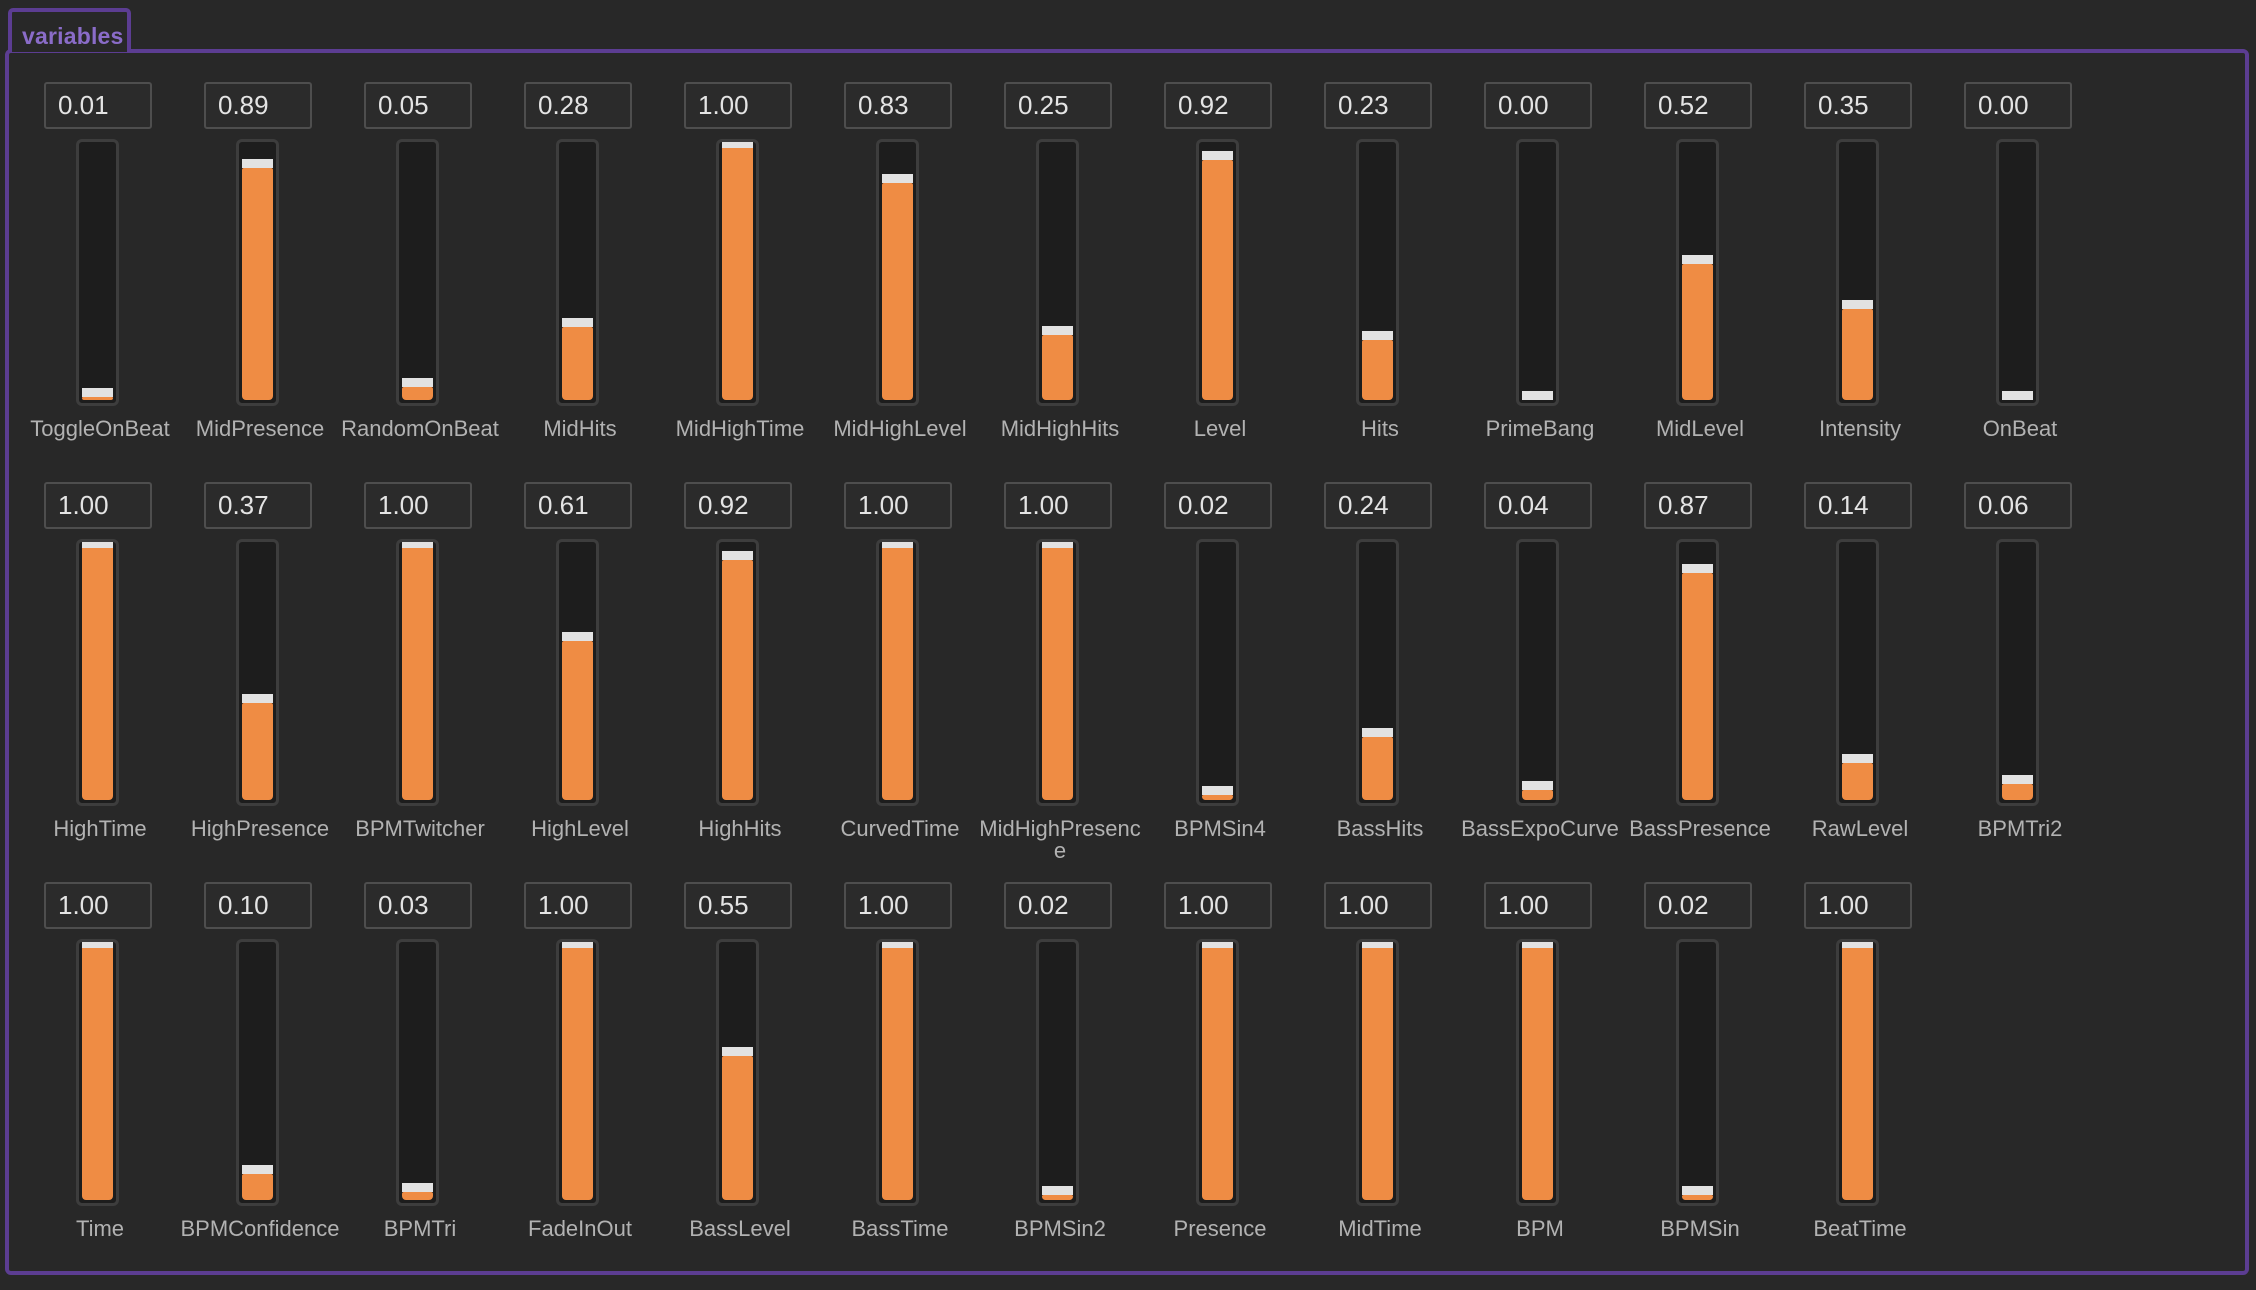  What do you see at coordinates (1538, 505) in the screenshot?
I see `value-field: 0.04` at bounding box center [1538, 505].